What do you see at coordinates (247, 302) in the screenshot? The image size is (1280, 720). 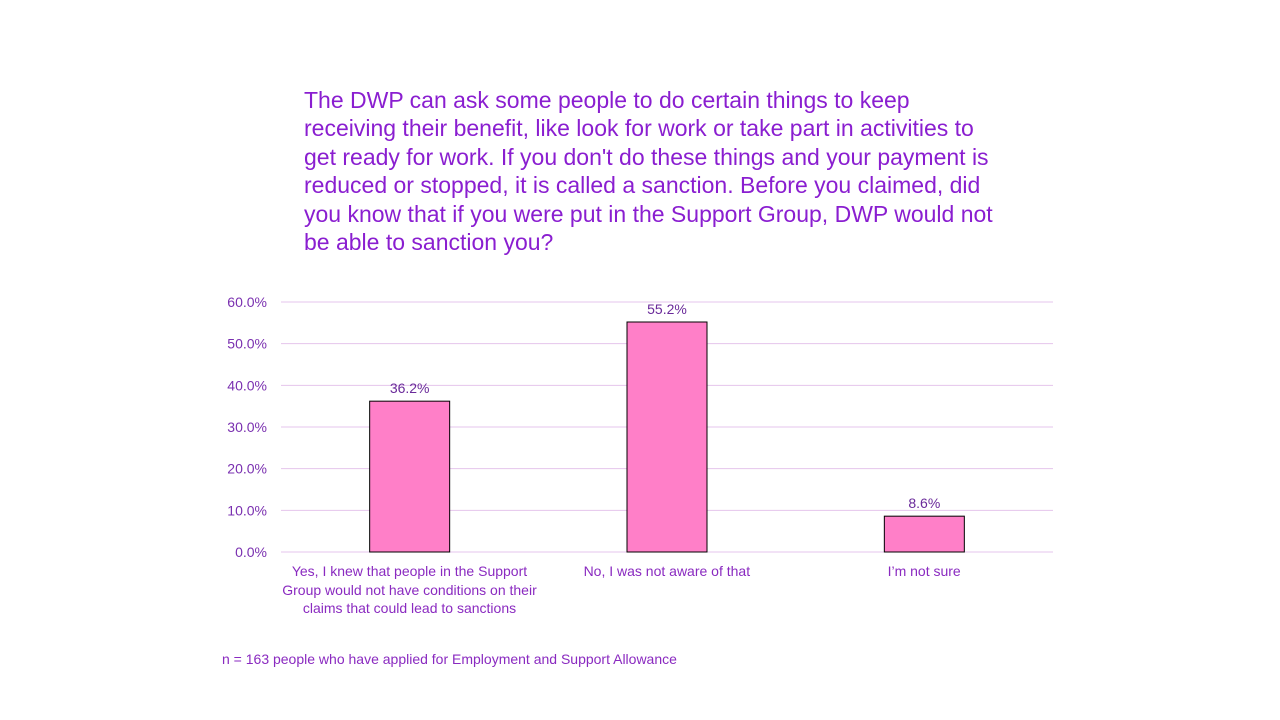 I see `y-tick-label: 60.0%` at bounding box center [247, 302].